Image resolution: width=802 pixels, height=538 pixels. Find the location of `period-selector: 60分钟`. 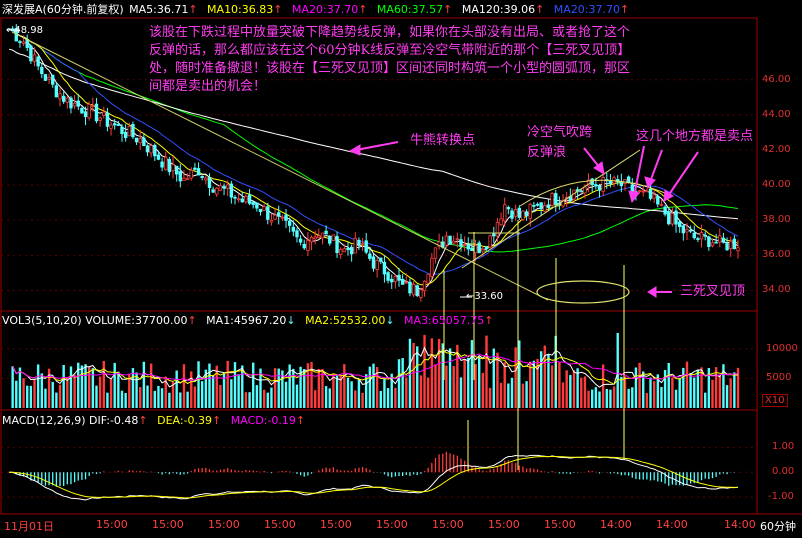

period-selector: 60分钟 is located at coordinates (778, 526).